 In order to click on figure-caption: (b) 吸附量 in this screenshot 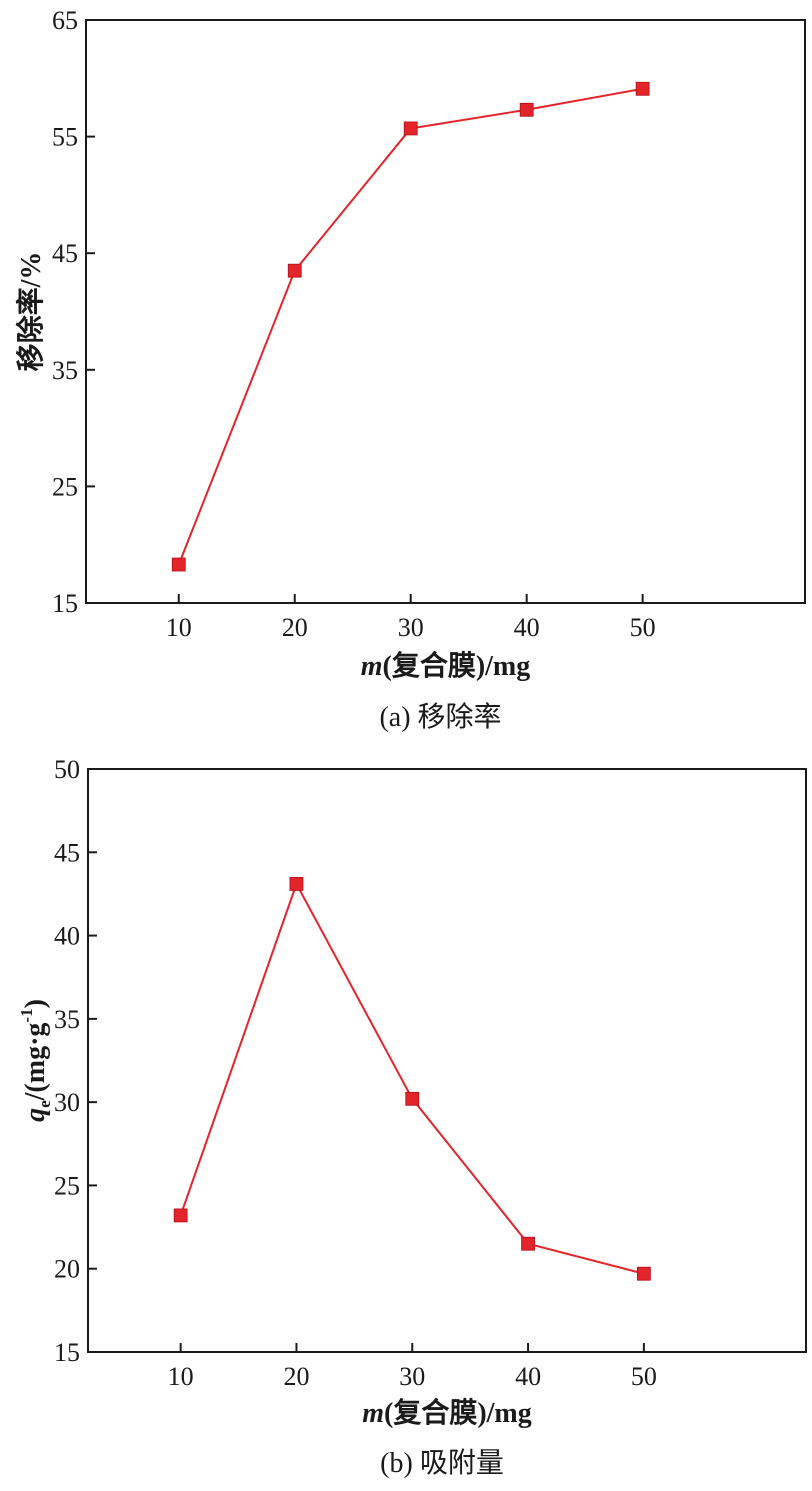, I will do `click(442, 1463)`.